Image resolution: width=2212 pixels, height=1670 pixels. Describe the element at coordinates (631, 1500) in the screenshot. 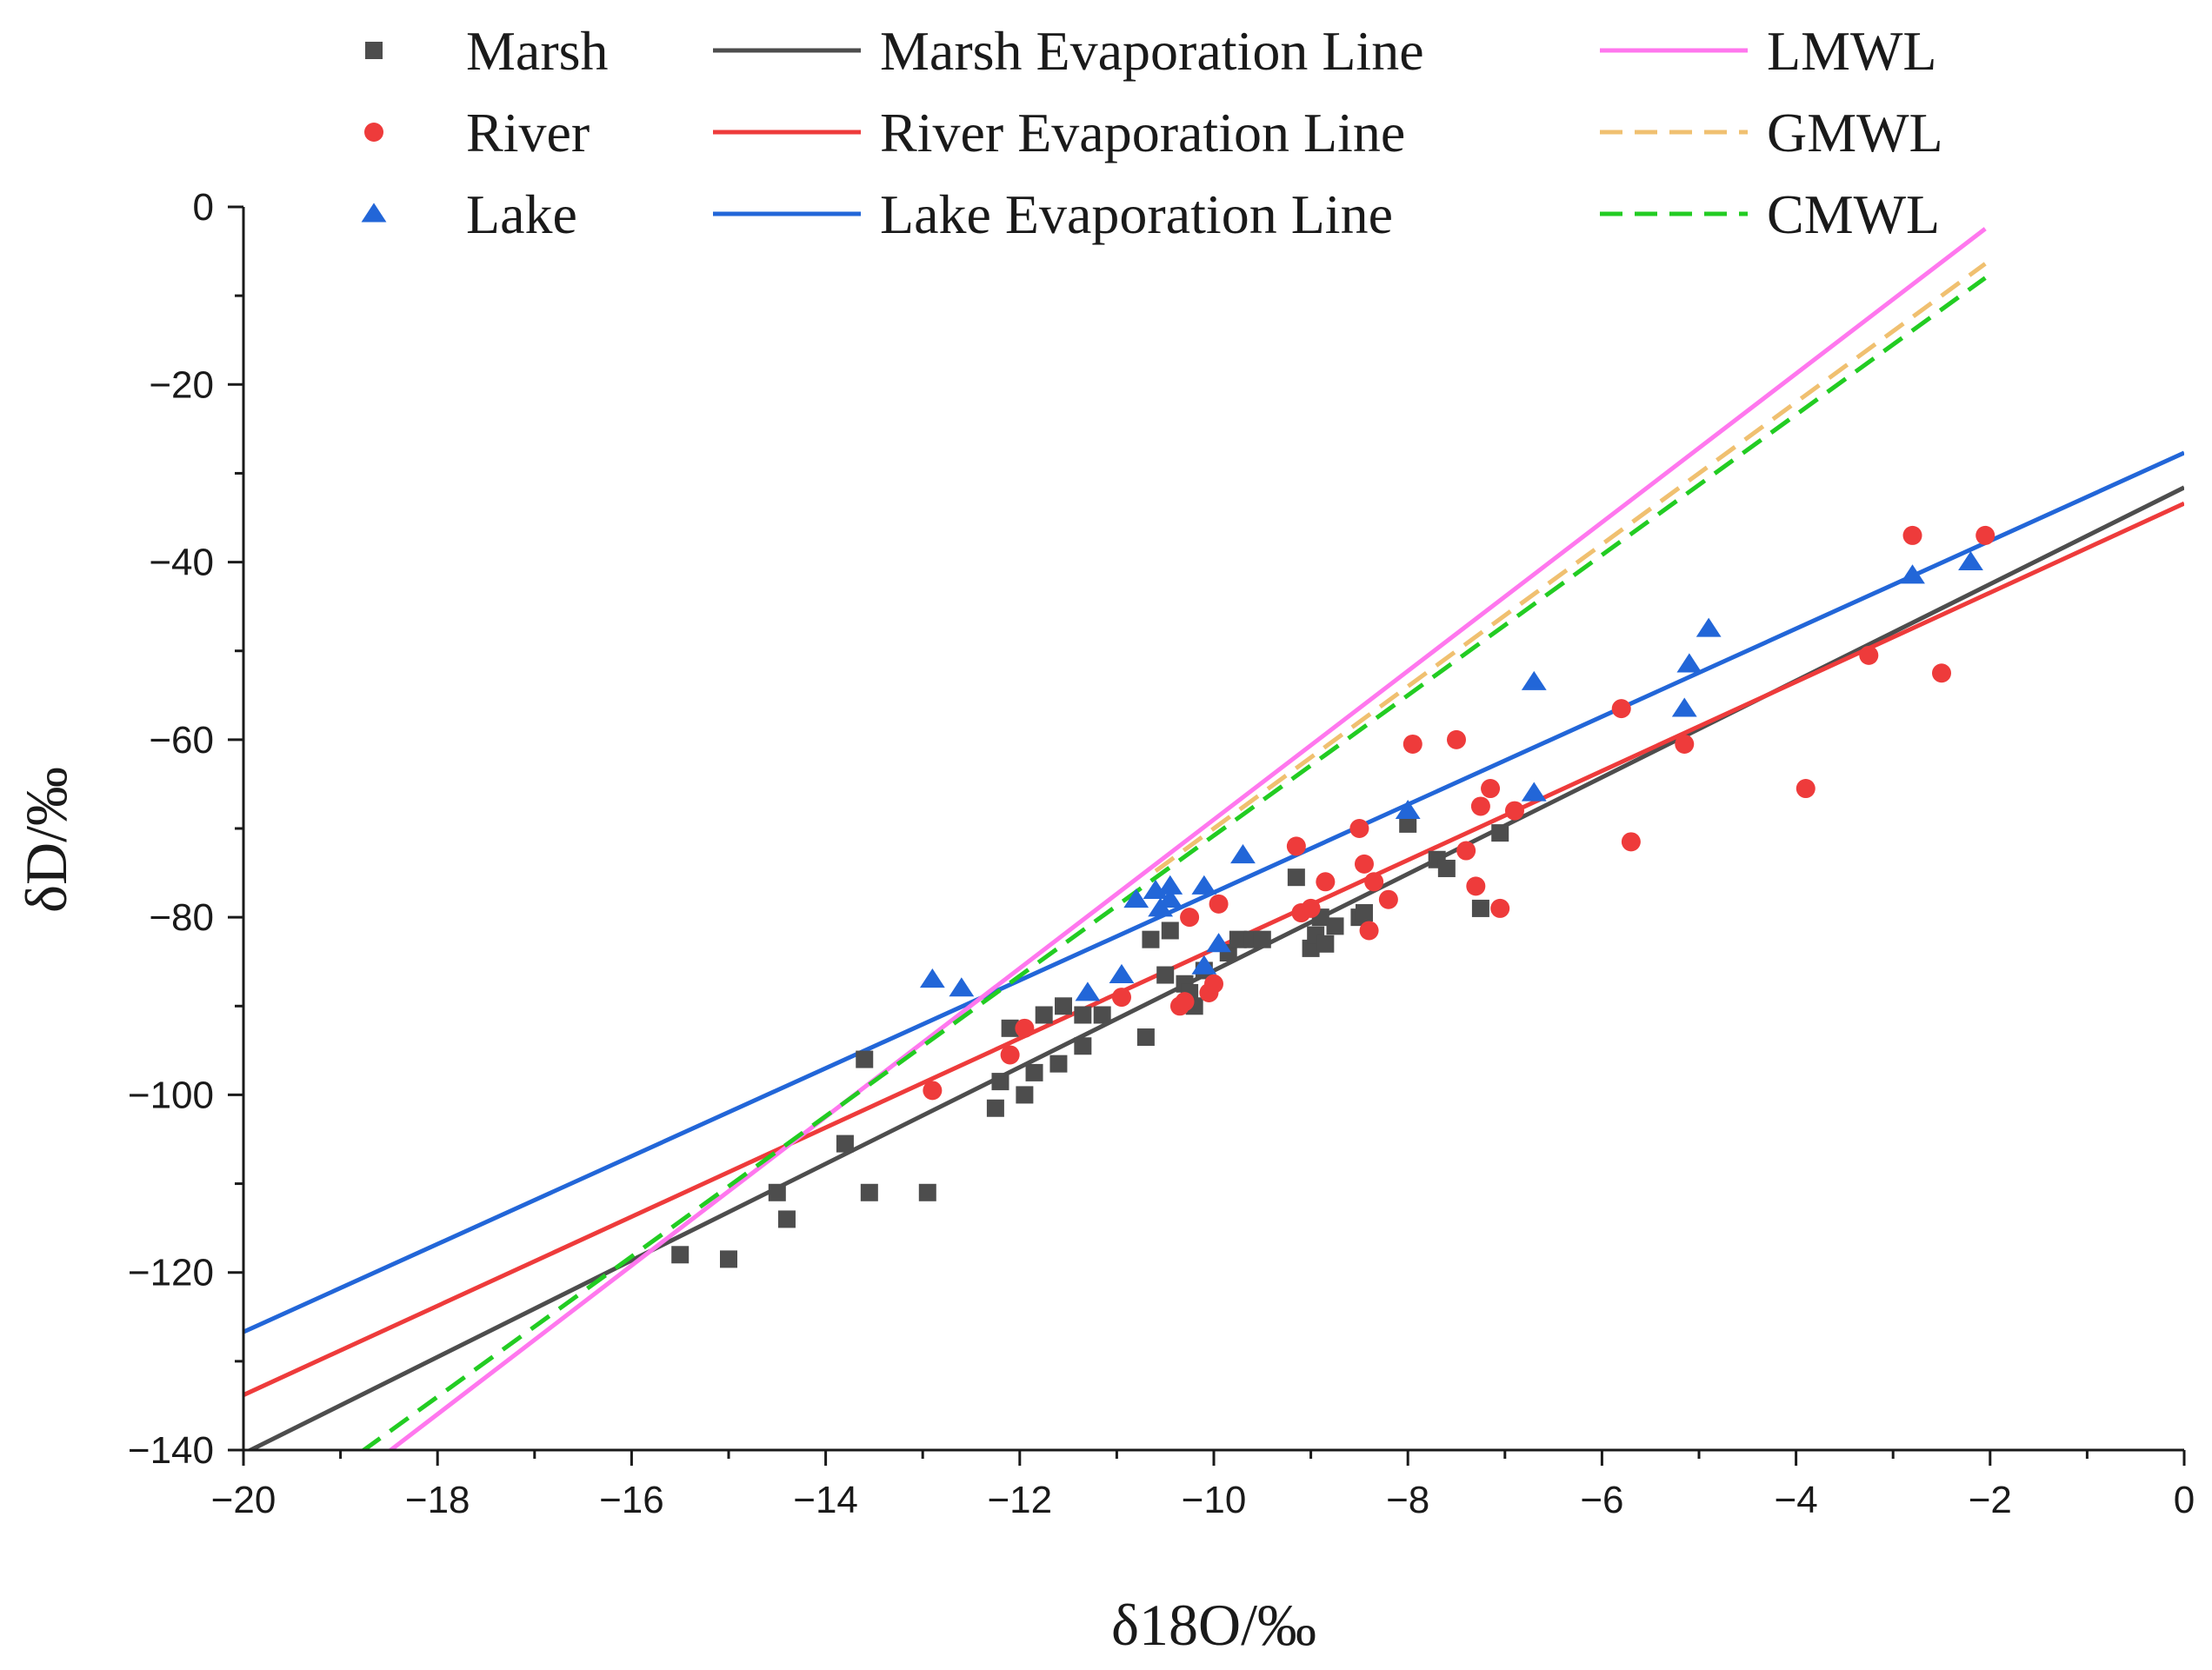

I see `x-tick-label: −16` at that location.